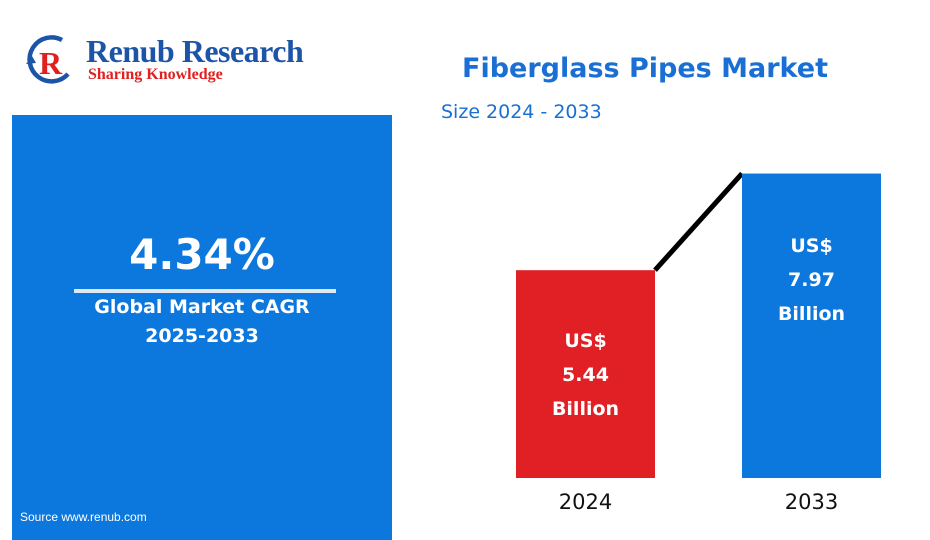 The width and height of the screenshot is (930, 540). What do you see at coordinates (521, 112) in the screenshot?
I see `chart-subtitle: Size 2024 - 2033` at bounding box center [521, 112].